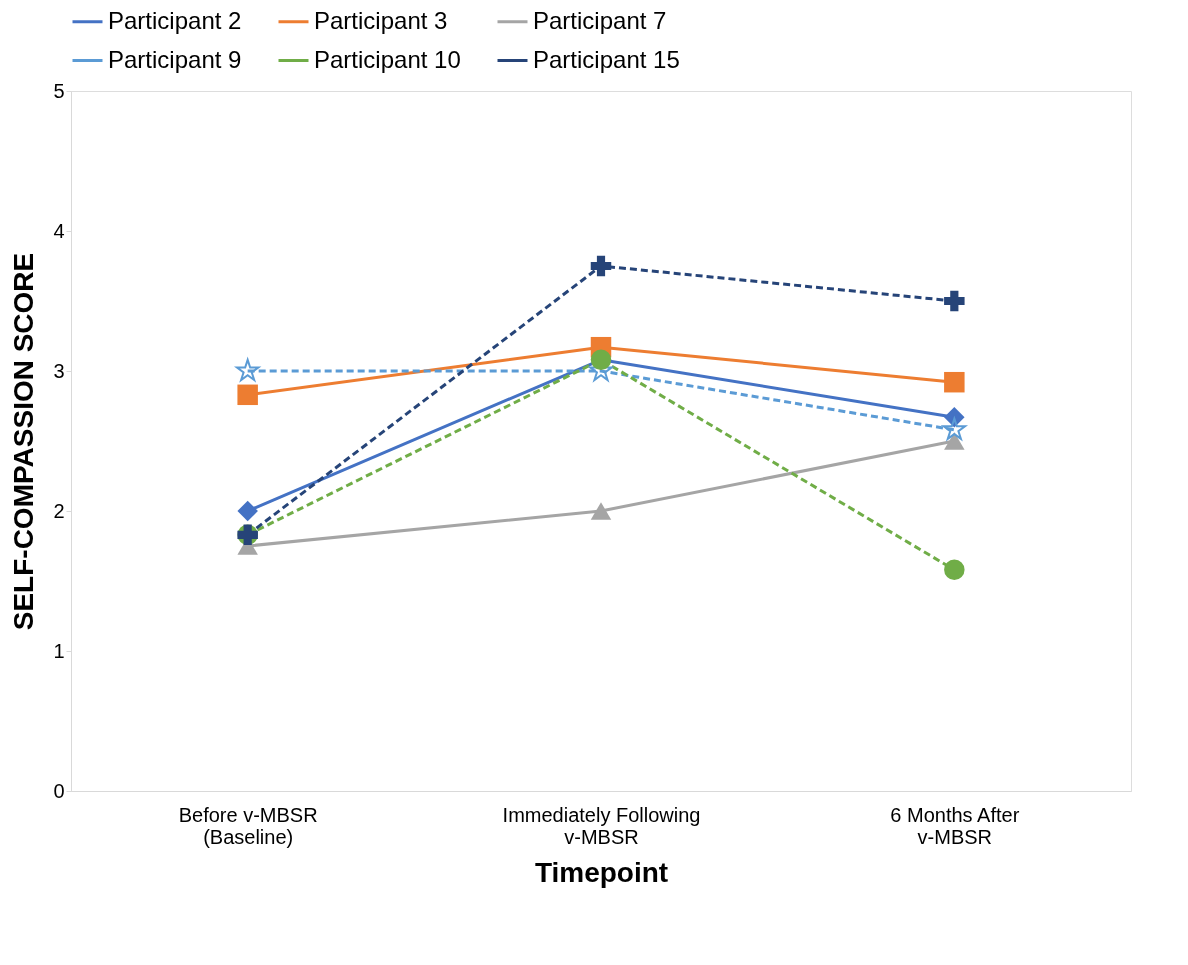  I want to click on y-tick-label: 4, so click(59, 230).